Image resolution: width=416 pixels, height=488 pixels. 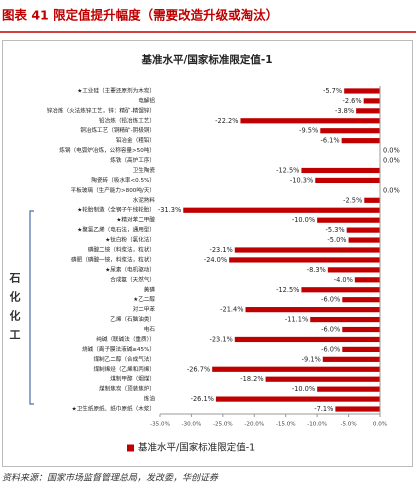 What do you see at coordinates (127, 120) in the screenshot?
I see `category-label: 铅冶炼（铅冶炼工艺）` at bounding box center [127, 120].